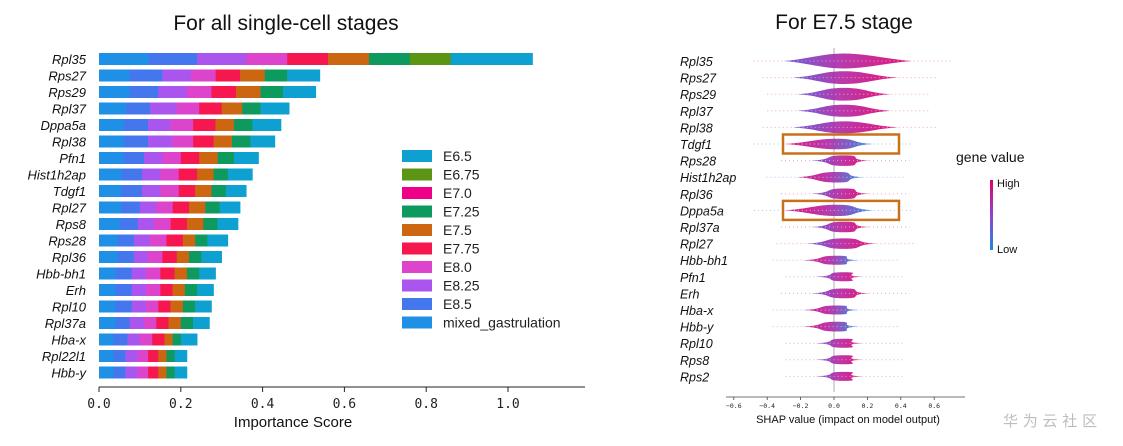 This screenshot has width=1123, height=446. I want to click on legend-label: E8.25, so click(461, 286).